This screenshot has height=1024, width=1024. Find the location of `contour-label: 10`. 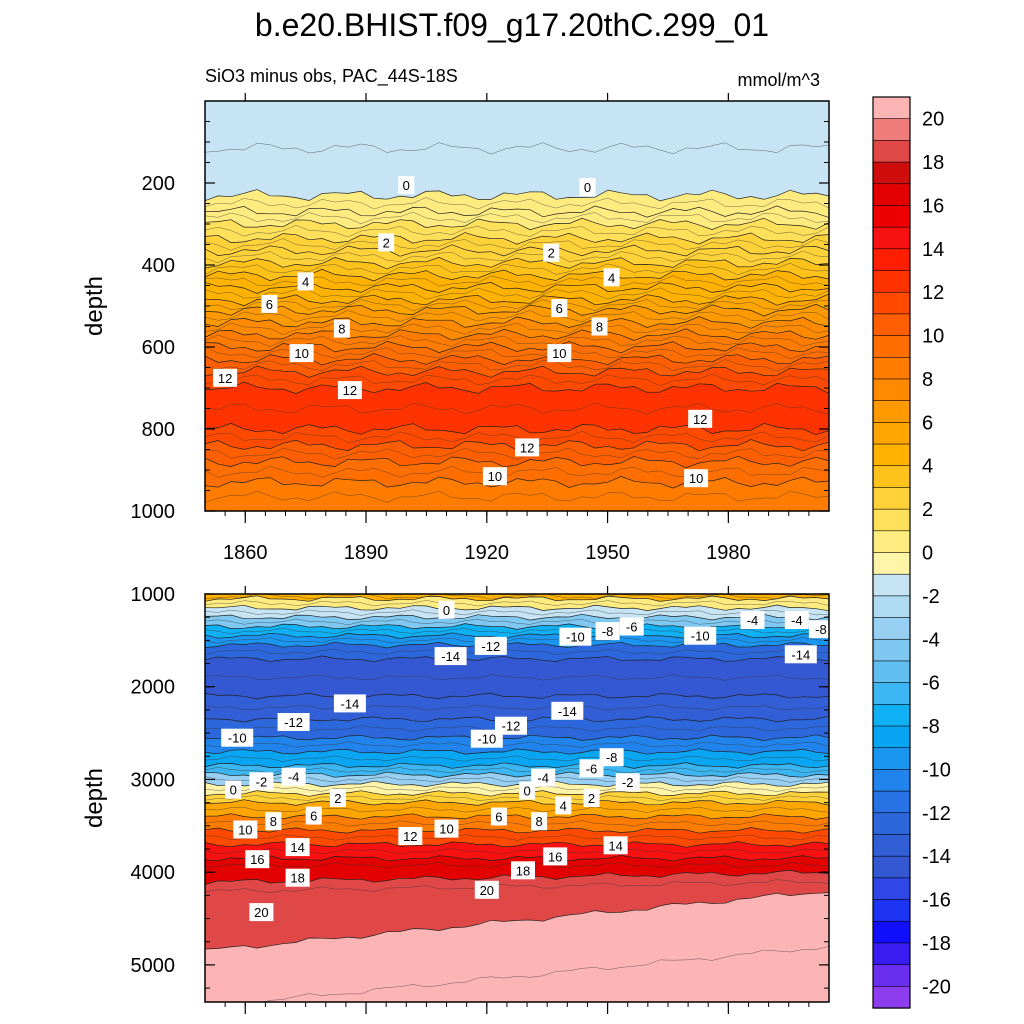

contour-label: 10 is located at coordinates (245, 829).